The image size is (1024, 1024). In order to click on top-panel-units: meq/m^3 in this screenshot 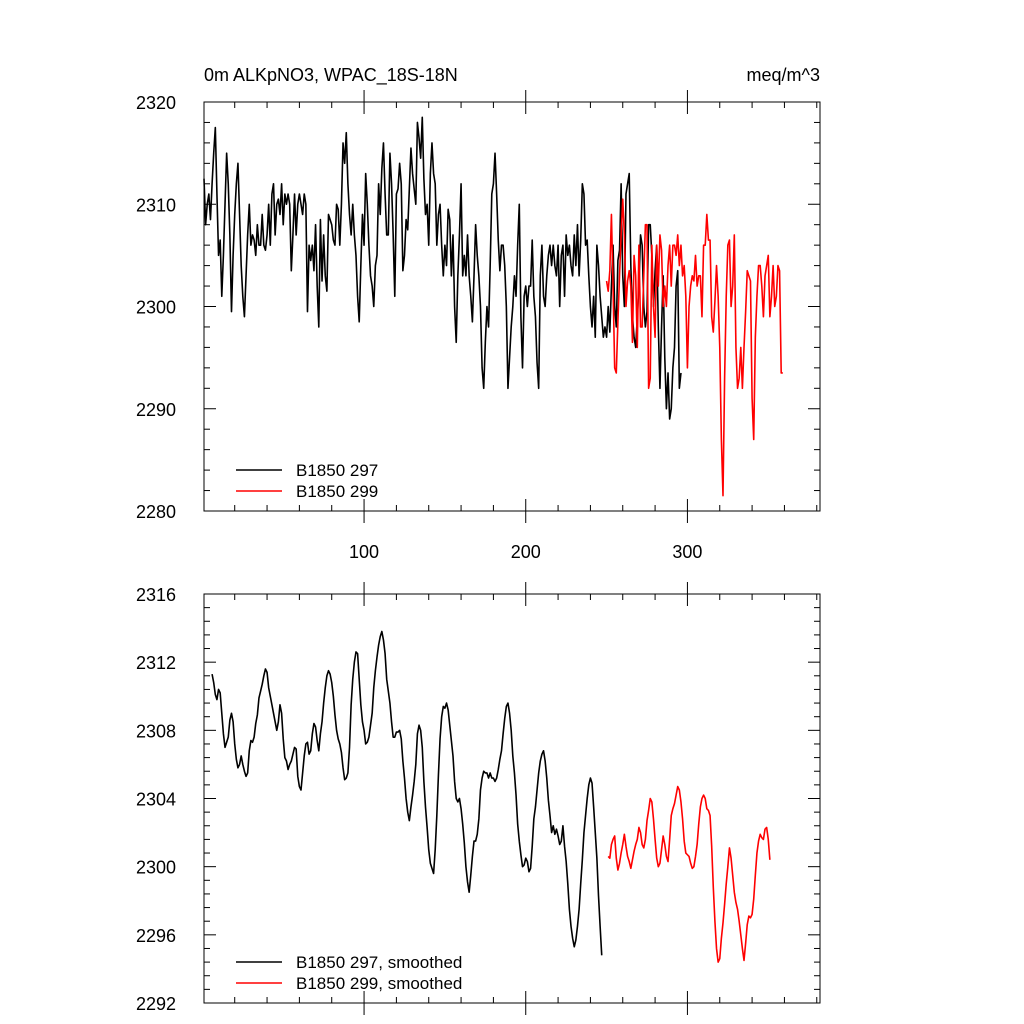, I will do `click(783, 75)`.